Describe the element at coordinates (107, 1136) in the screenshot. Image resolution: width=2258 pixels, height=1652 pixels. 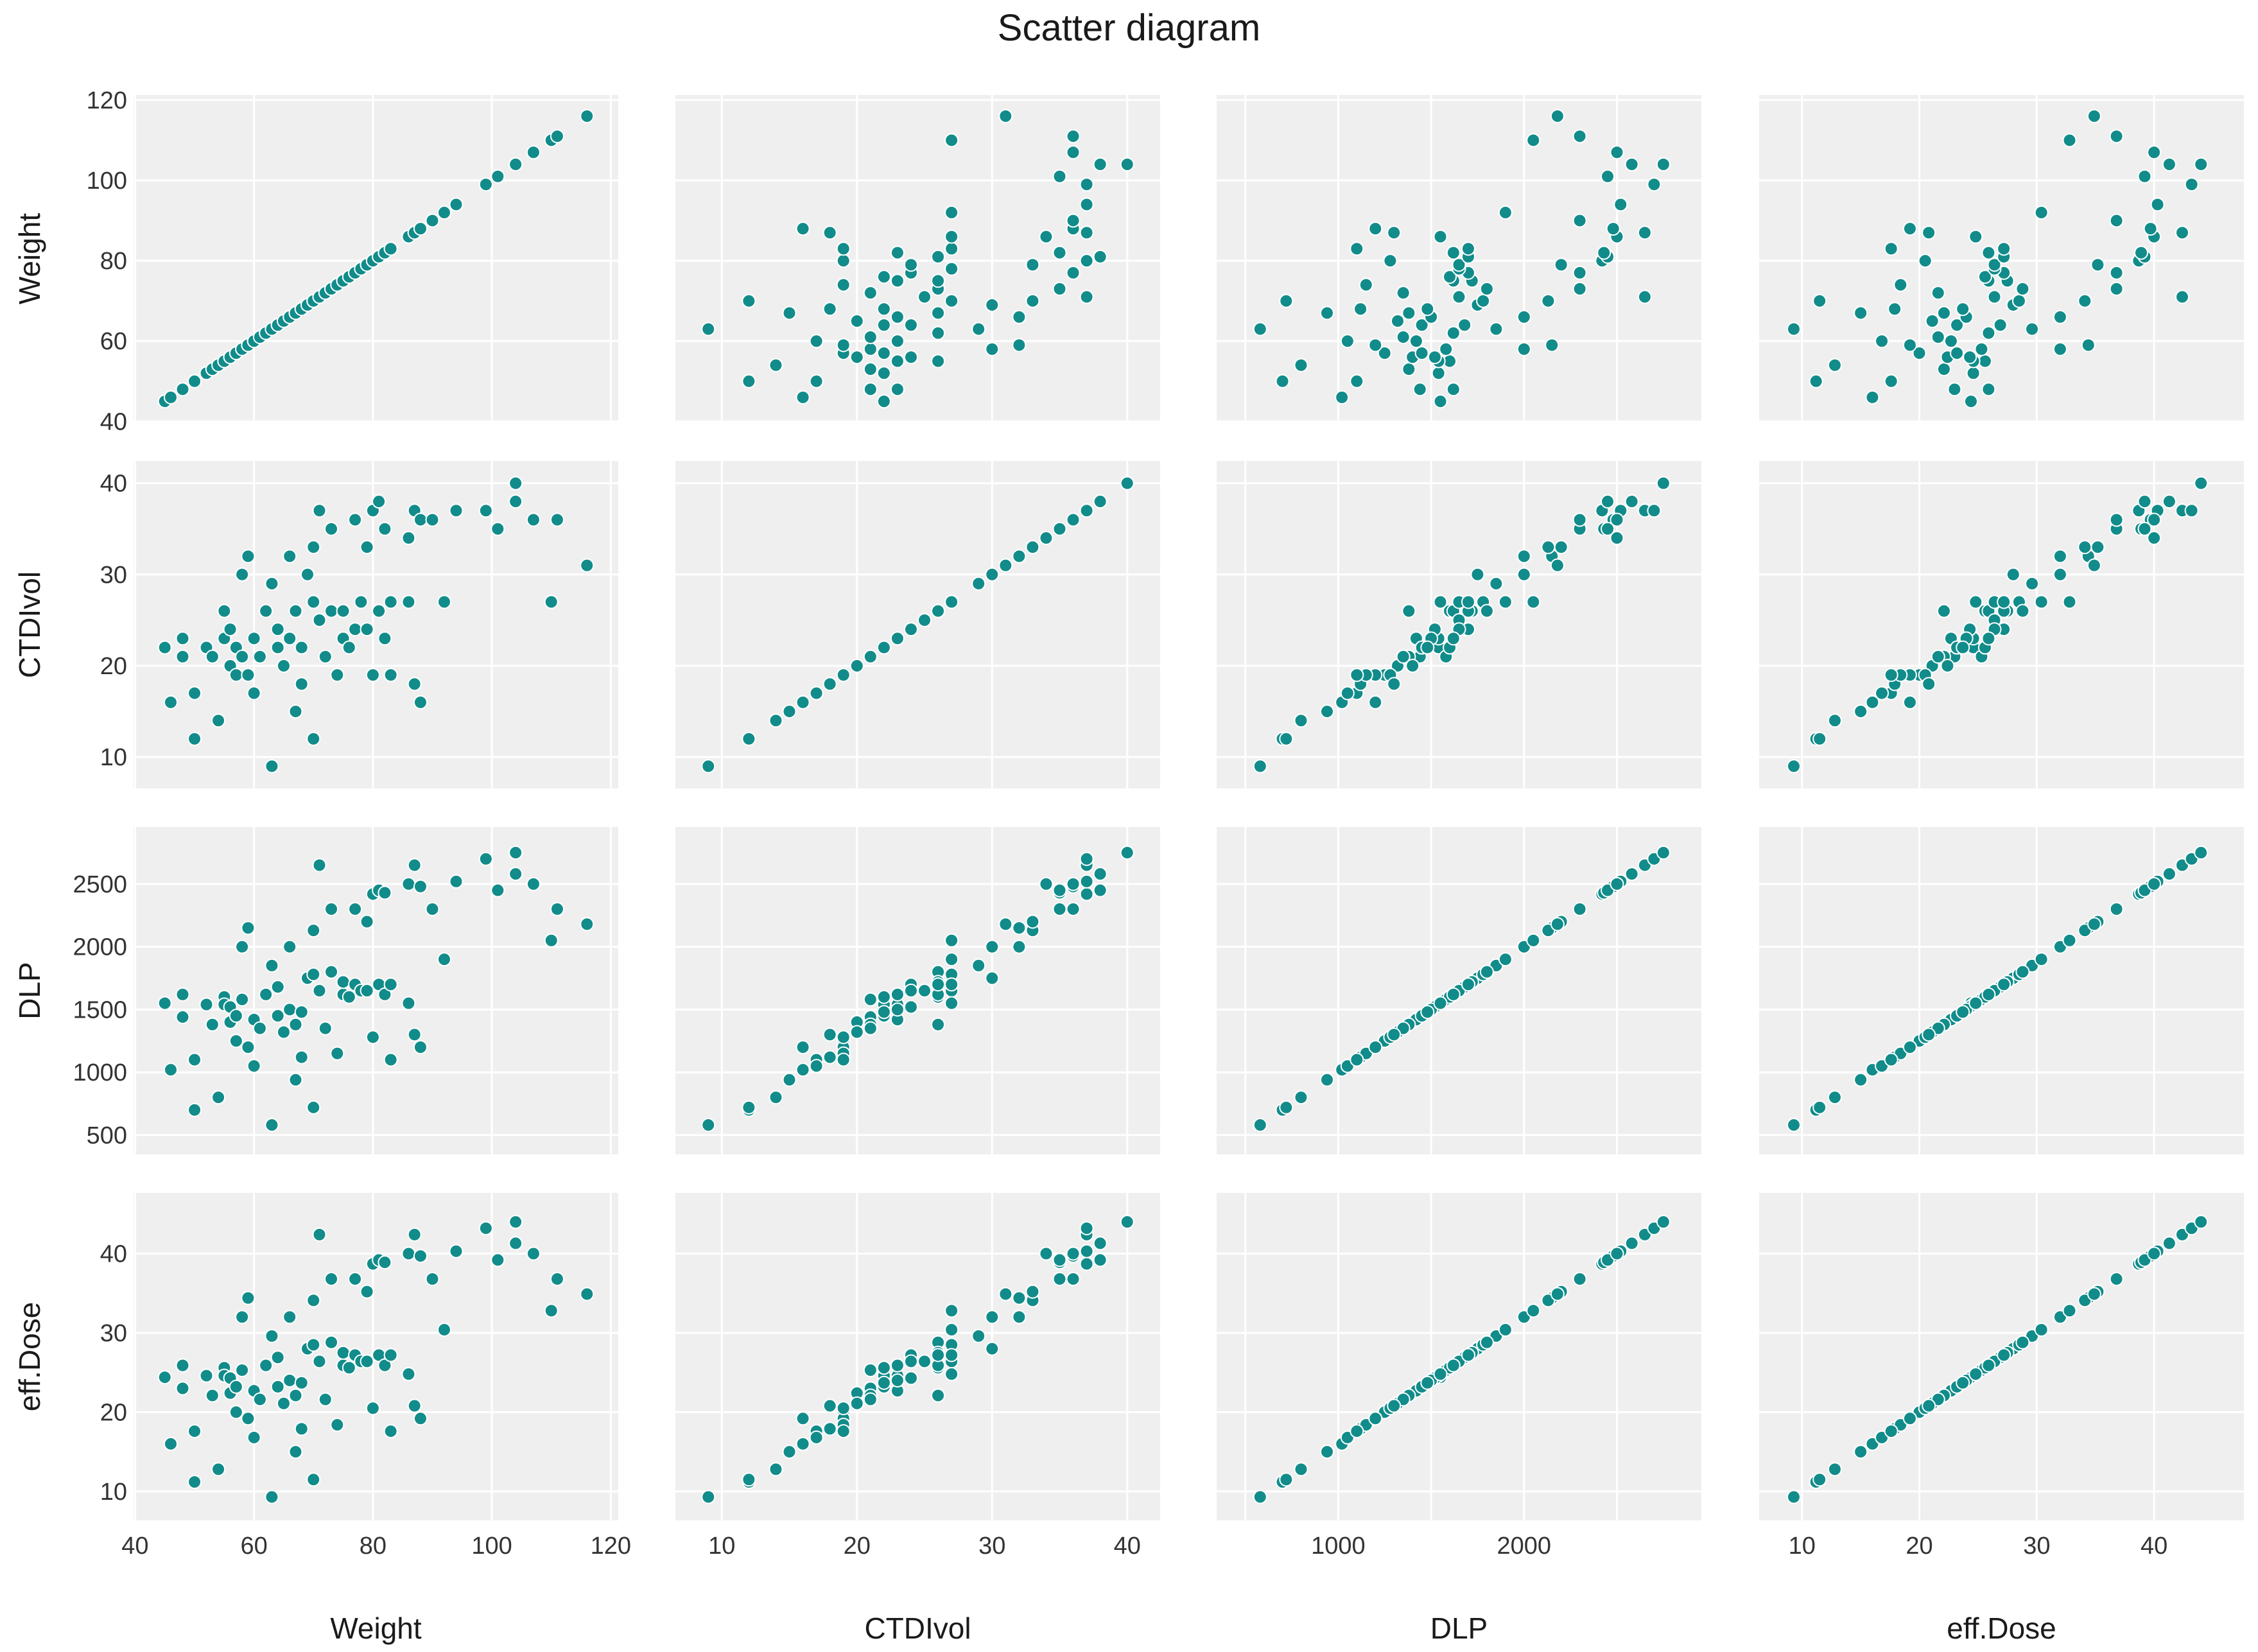
I see `y-tick-label: 500` at that location.